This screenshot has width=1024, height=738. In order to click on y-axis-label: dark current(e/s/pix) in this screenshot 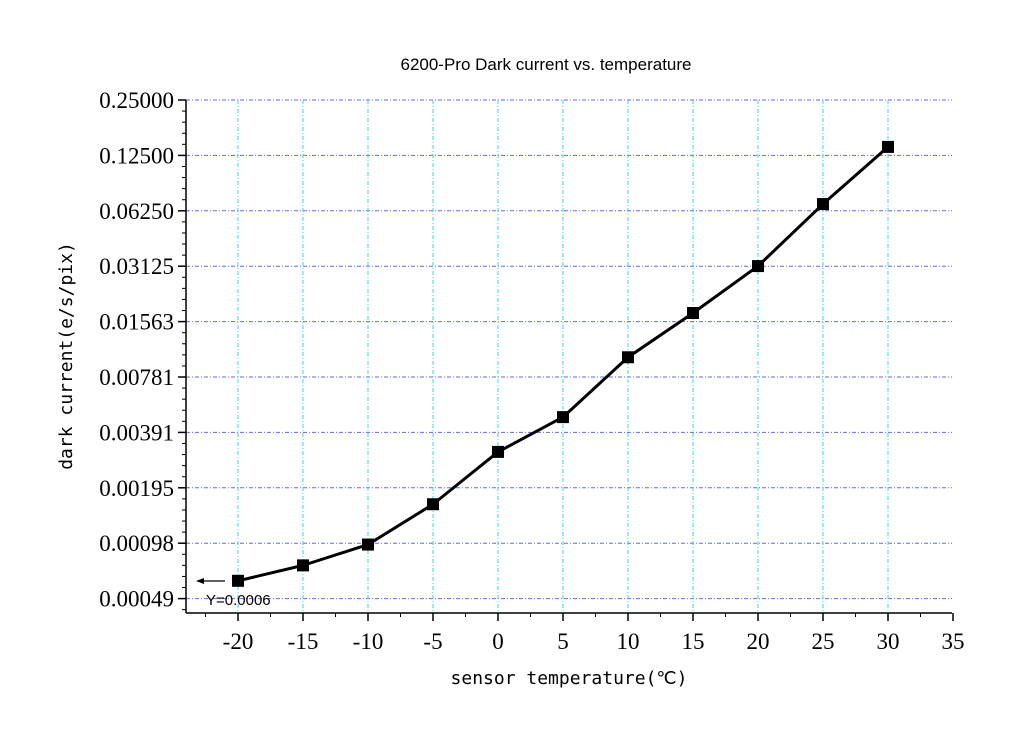, I will do `click(66, 356)`.